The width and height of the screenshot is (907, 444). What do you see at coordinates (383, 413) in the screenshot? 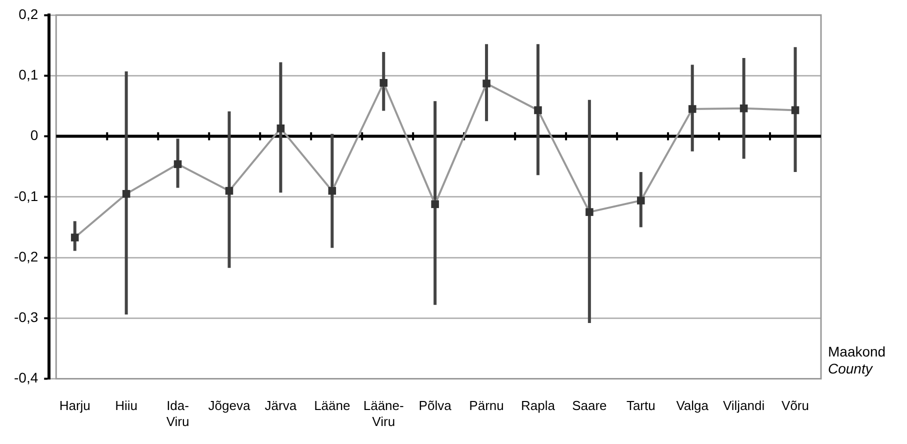
I see `x-tick-label: Lääne-Viru` at bounding box center [383, 413].